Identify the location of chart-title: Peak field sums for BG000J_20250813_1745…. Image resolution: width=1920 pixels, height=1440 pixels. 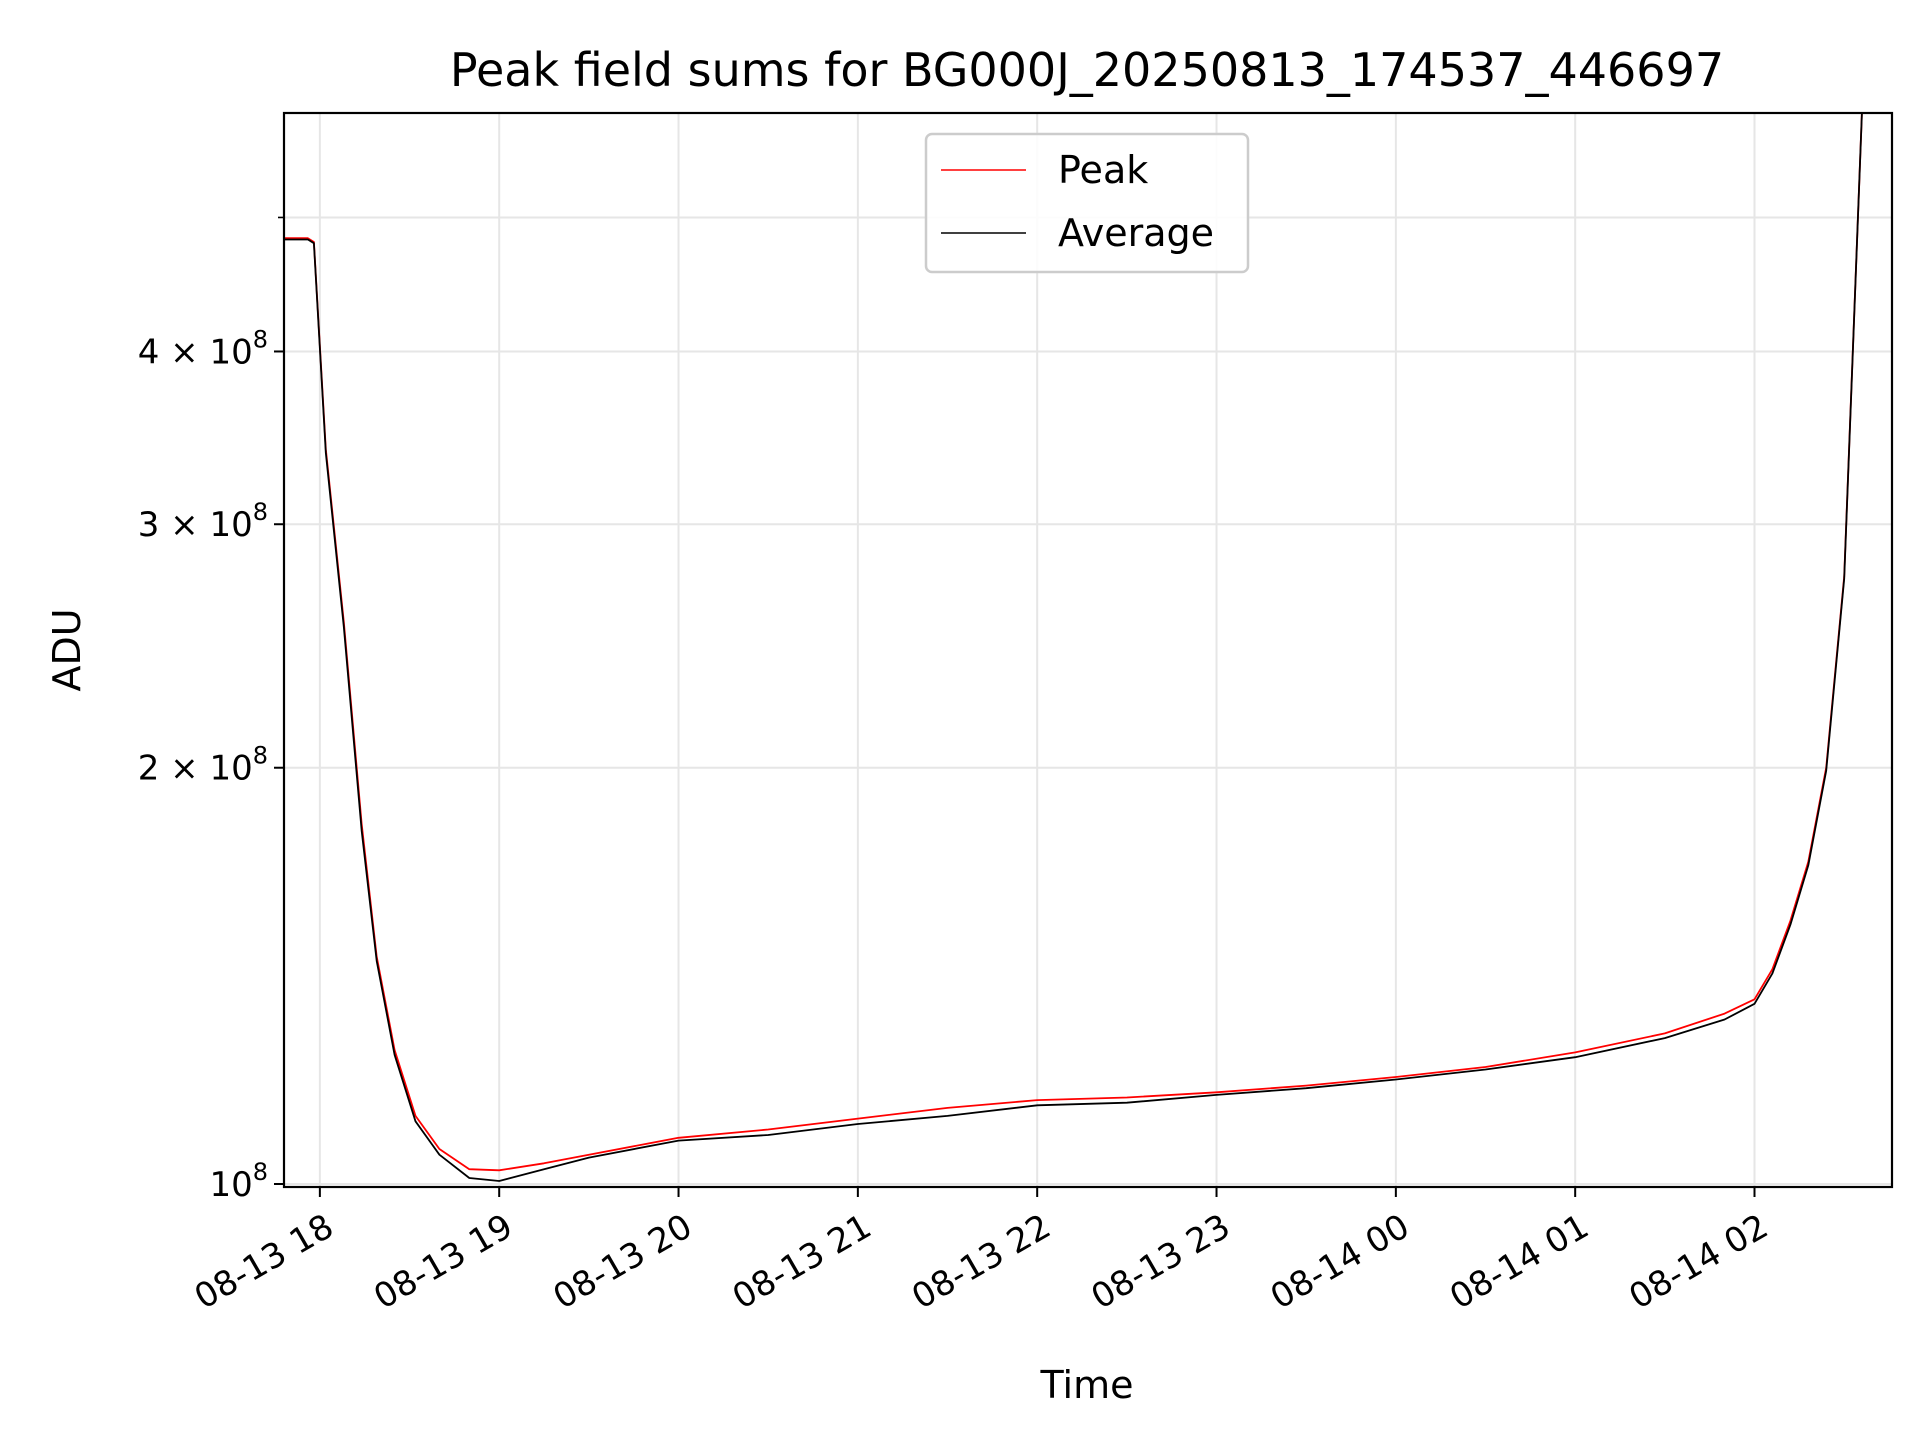
(1087, 70).